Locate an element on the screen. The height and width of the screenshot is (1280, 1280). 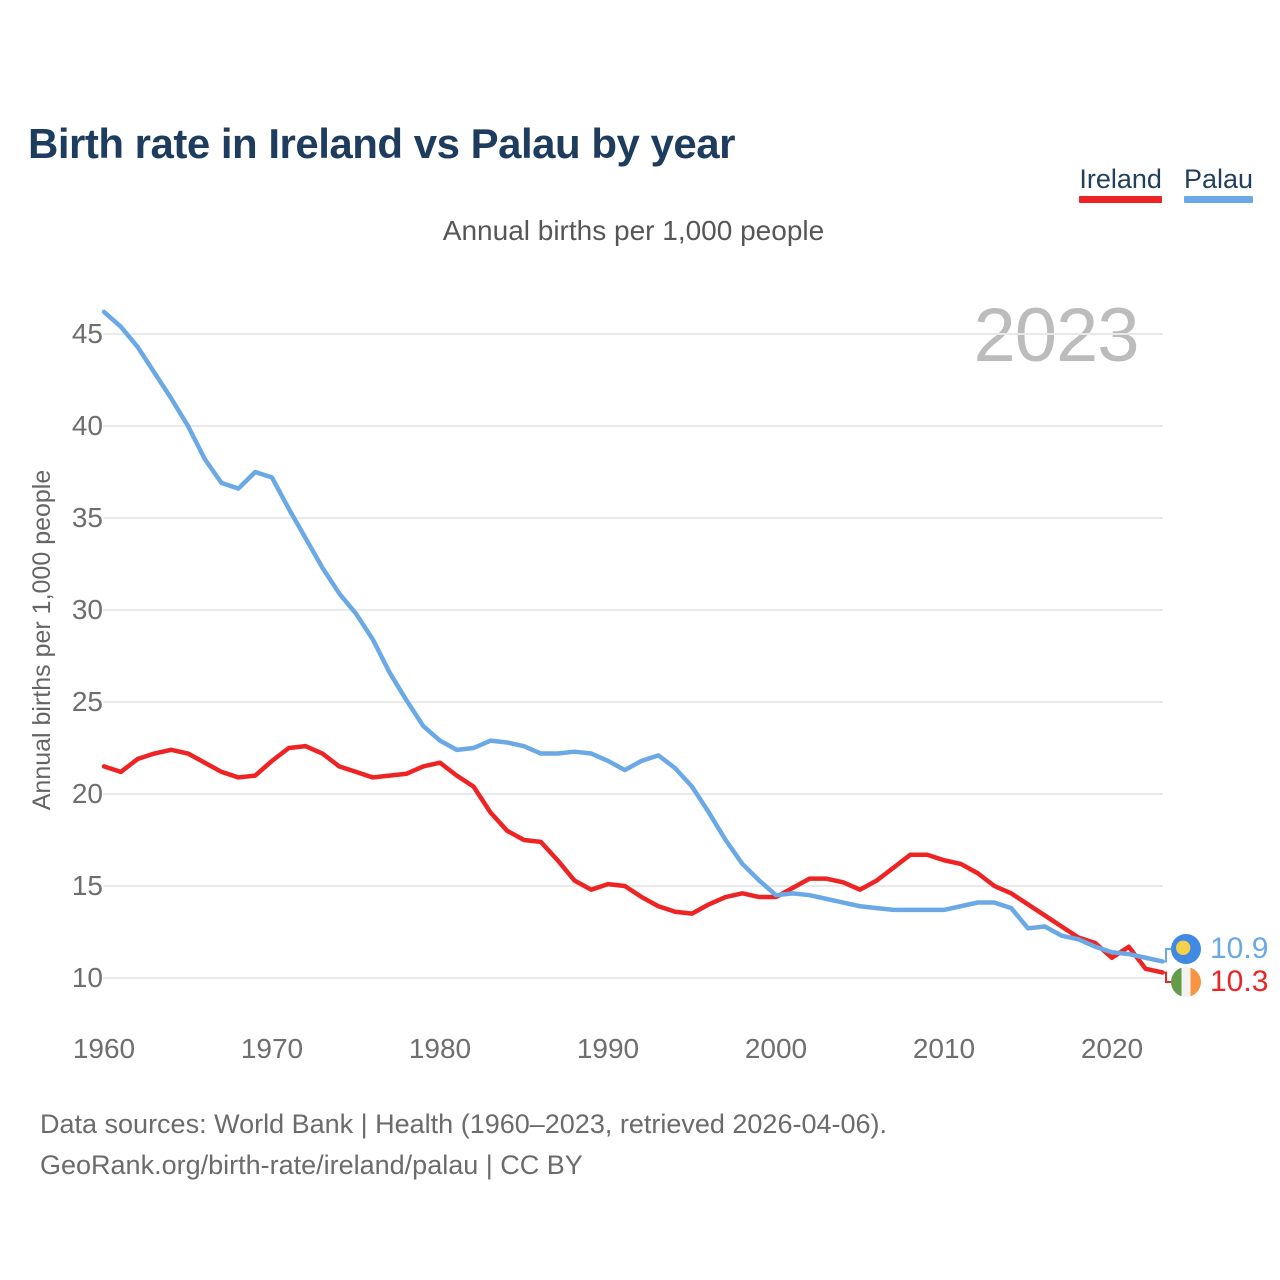
legend: Ireland Palau is located at coordinates (1166, 183).